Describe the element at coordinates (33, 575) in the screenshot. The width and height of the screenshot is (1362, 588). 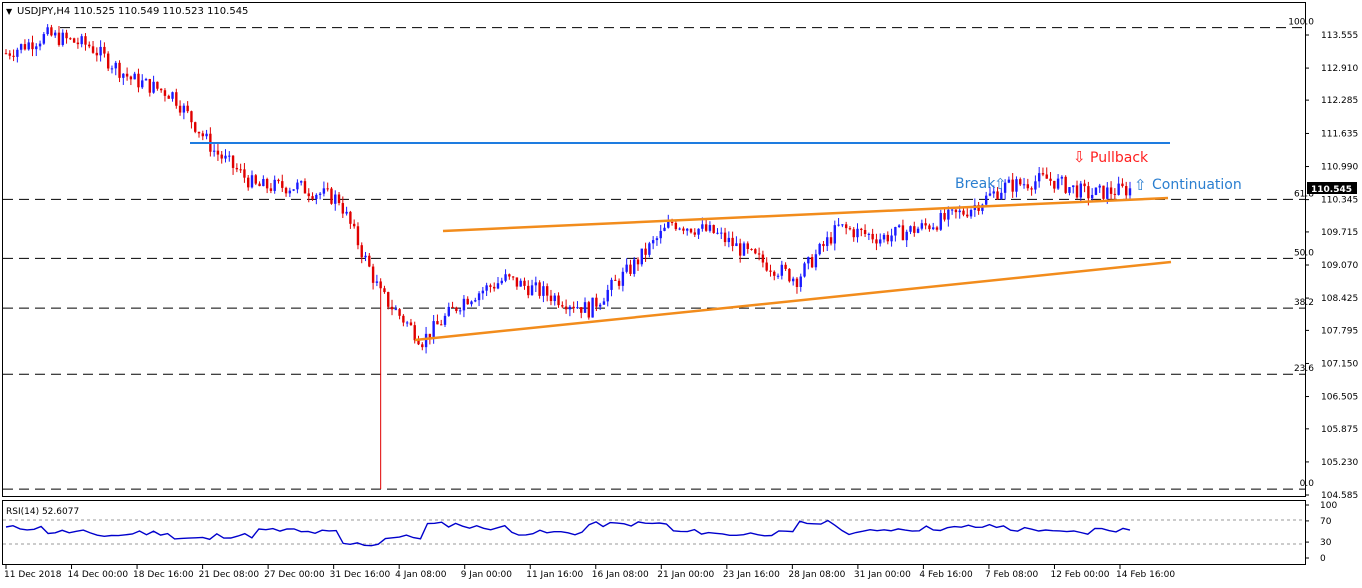
I see `time-tick-label: 11 Dec 2018` at that location.